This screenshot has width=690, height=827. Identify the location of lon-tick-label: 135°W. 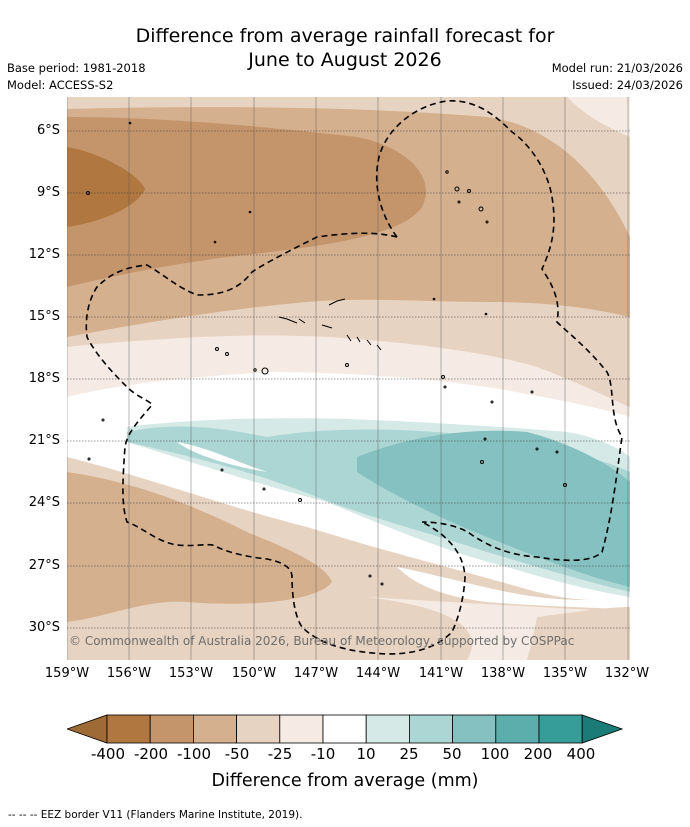
(565, 673).